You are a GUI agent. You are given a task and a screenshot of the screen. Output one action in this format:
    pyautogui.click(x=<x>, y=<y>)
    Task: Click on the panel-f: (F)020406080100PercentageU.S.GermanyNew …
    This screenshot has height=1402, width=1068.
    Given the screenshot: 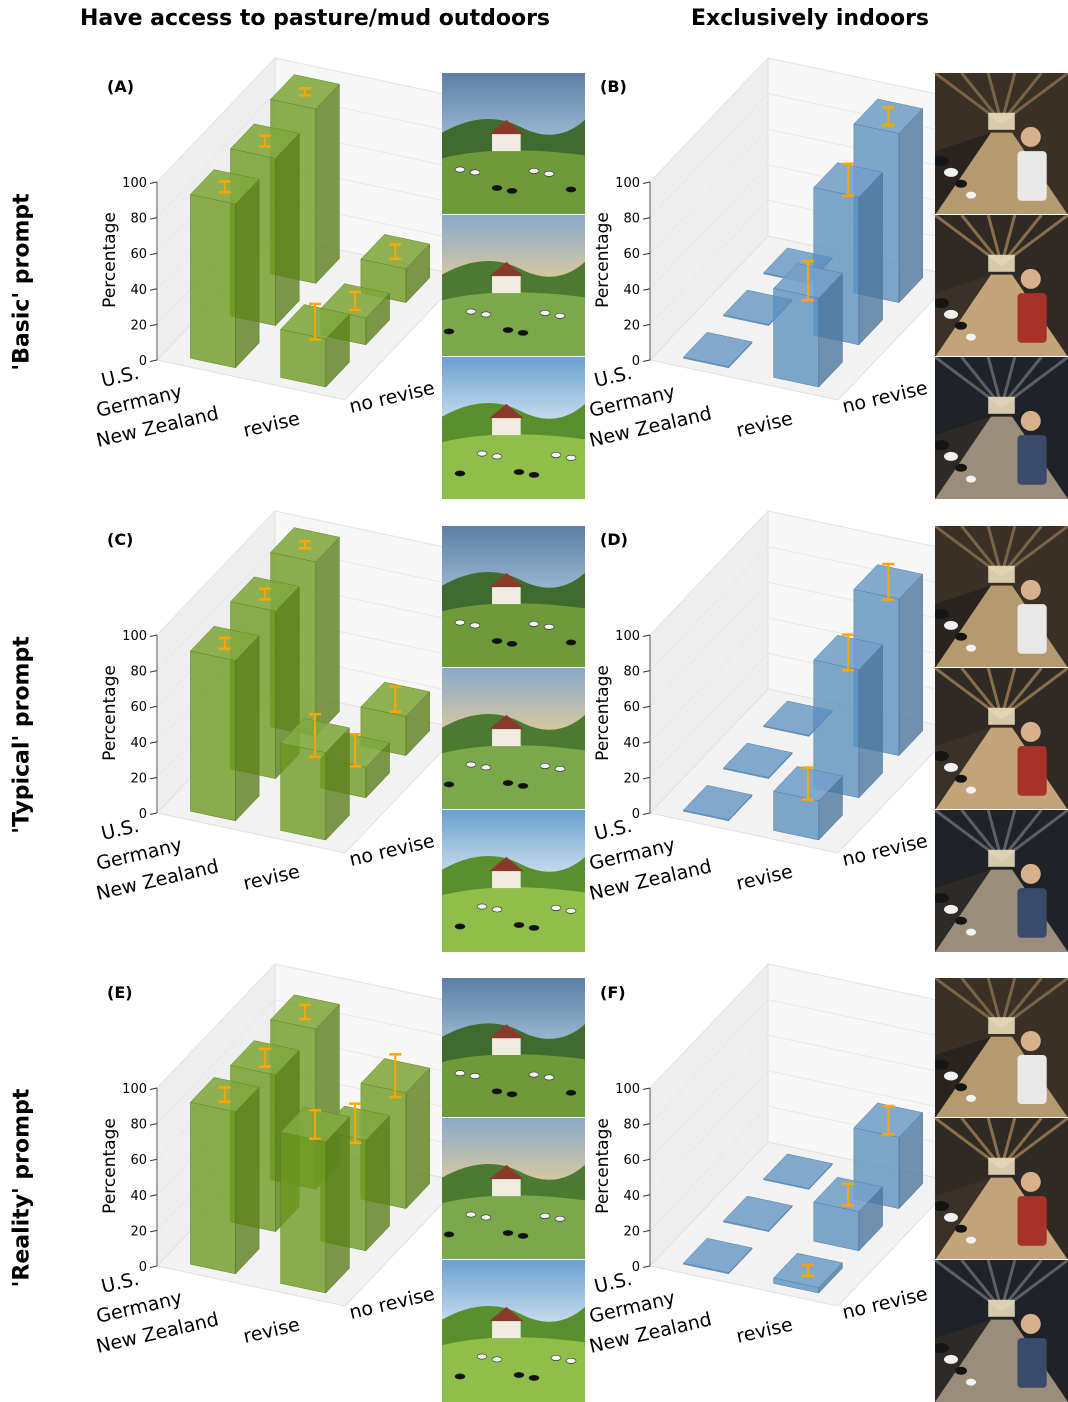 What is the action you would take?
    pyautogui.click(x=760, y=1186)
    